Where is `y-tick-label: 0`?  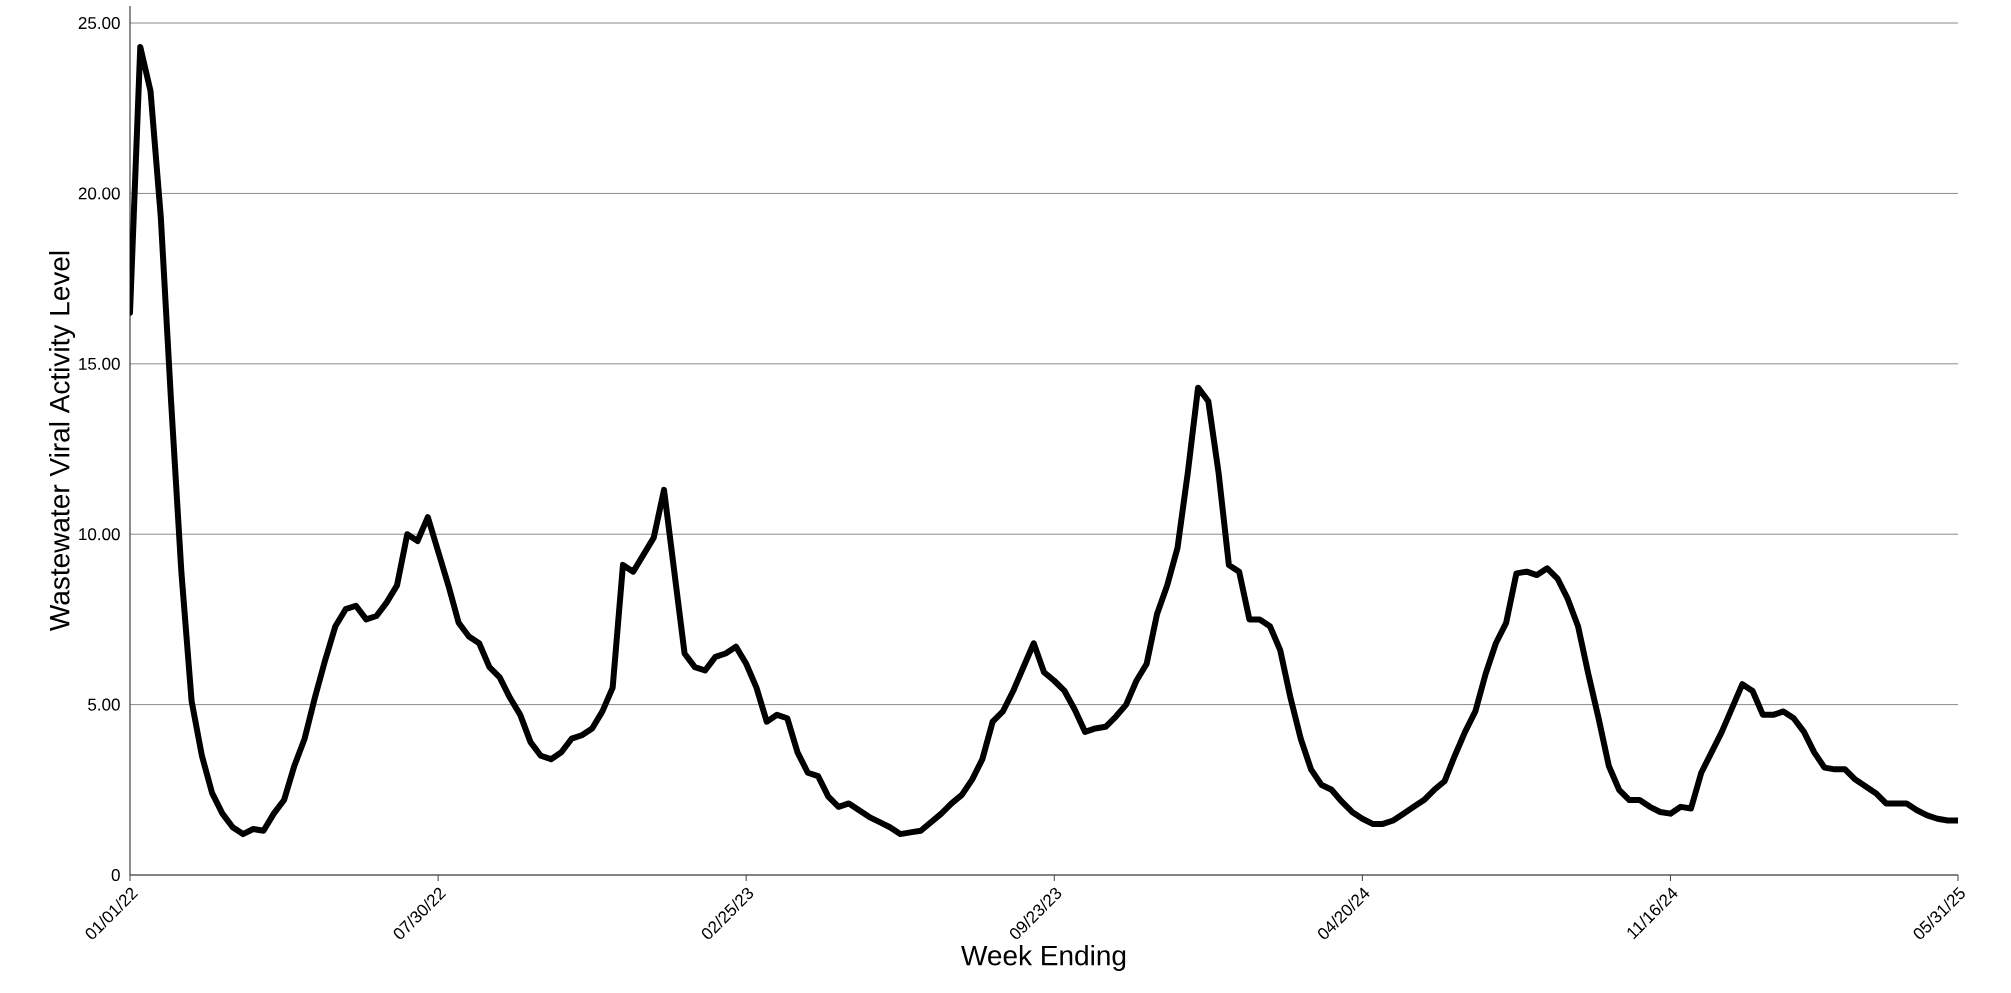
y-tick-label: 0 is located at coordinates (115, 875).